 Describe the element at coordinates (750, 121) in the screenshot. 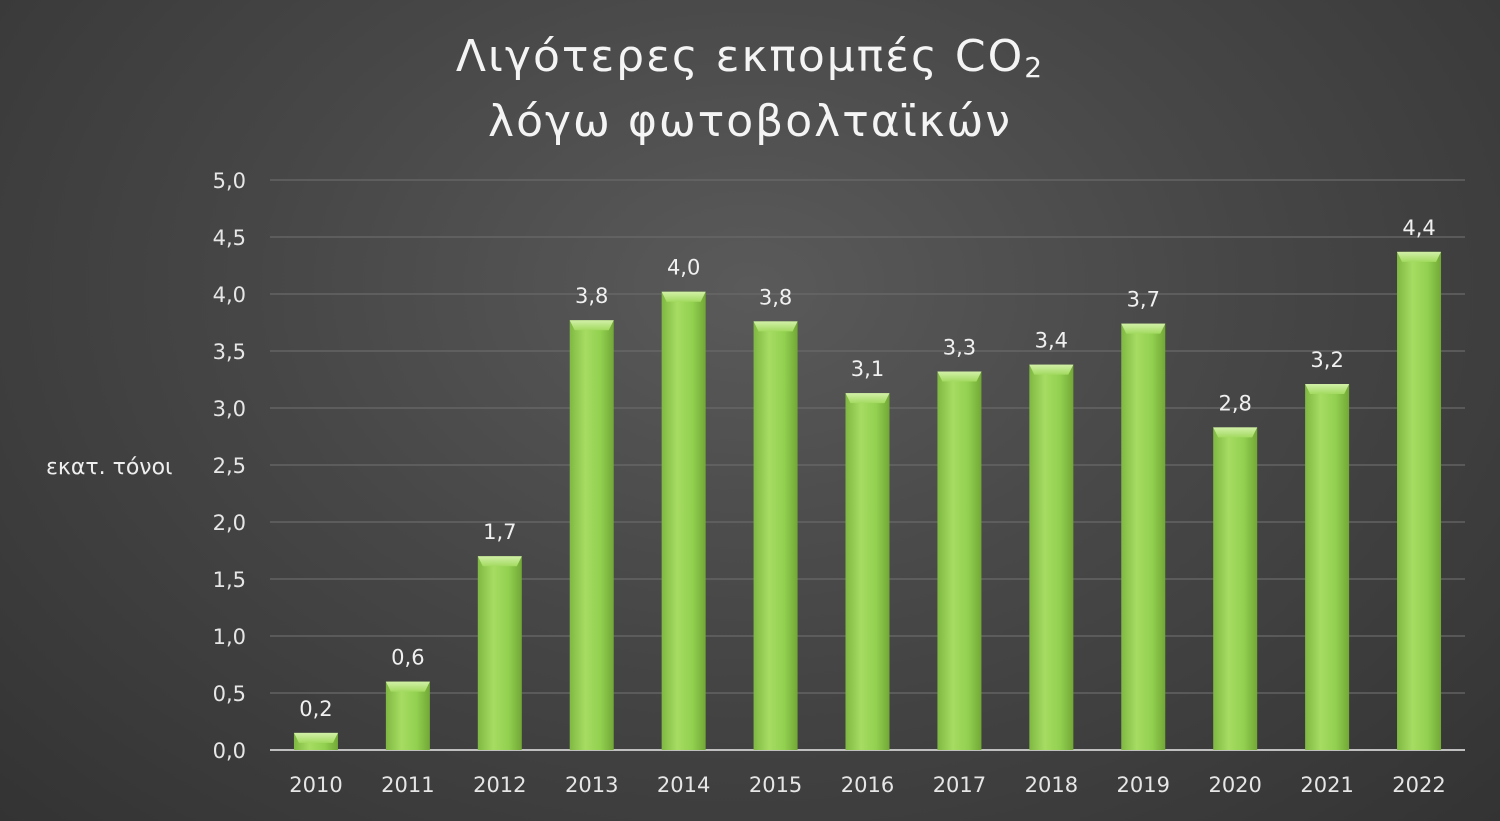

I see `chart-title-line2: λόγω φωτοβολταϊκών` at that location.